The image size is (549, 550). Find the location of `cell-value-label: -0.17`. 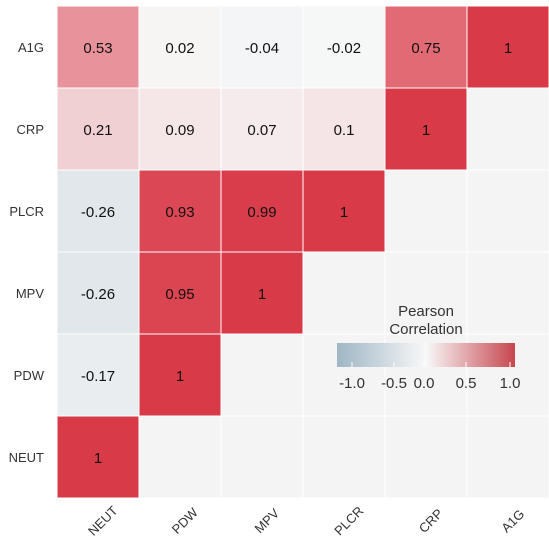

cell-value-label: -0.17 is located at coordinates (98, 376).